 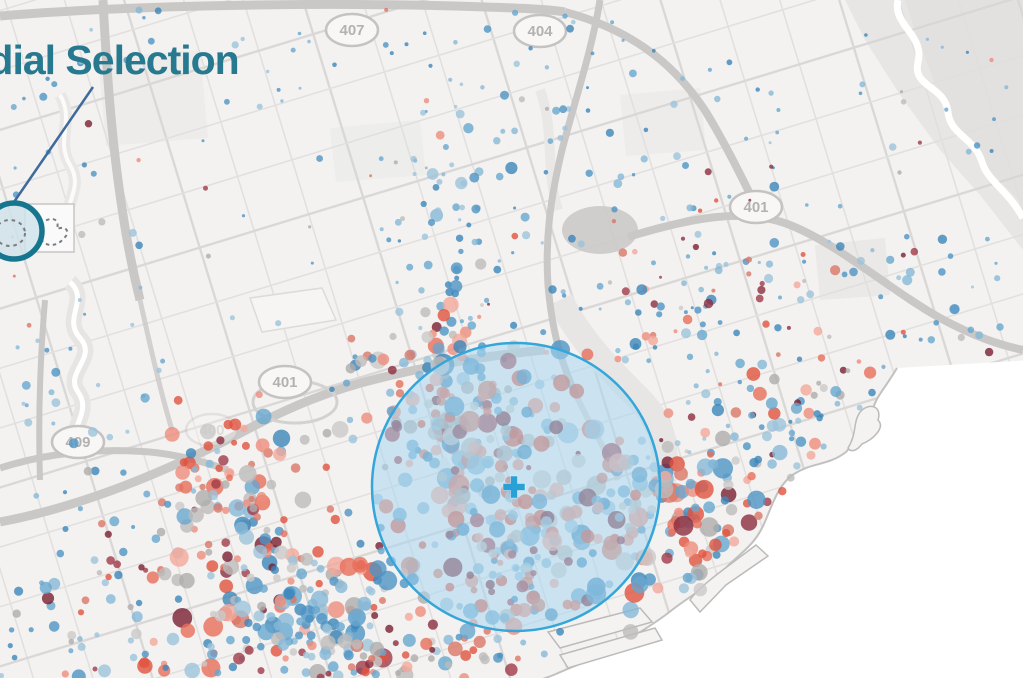 I want to click on port-landforms, so click(x=714, y=537).